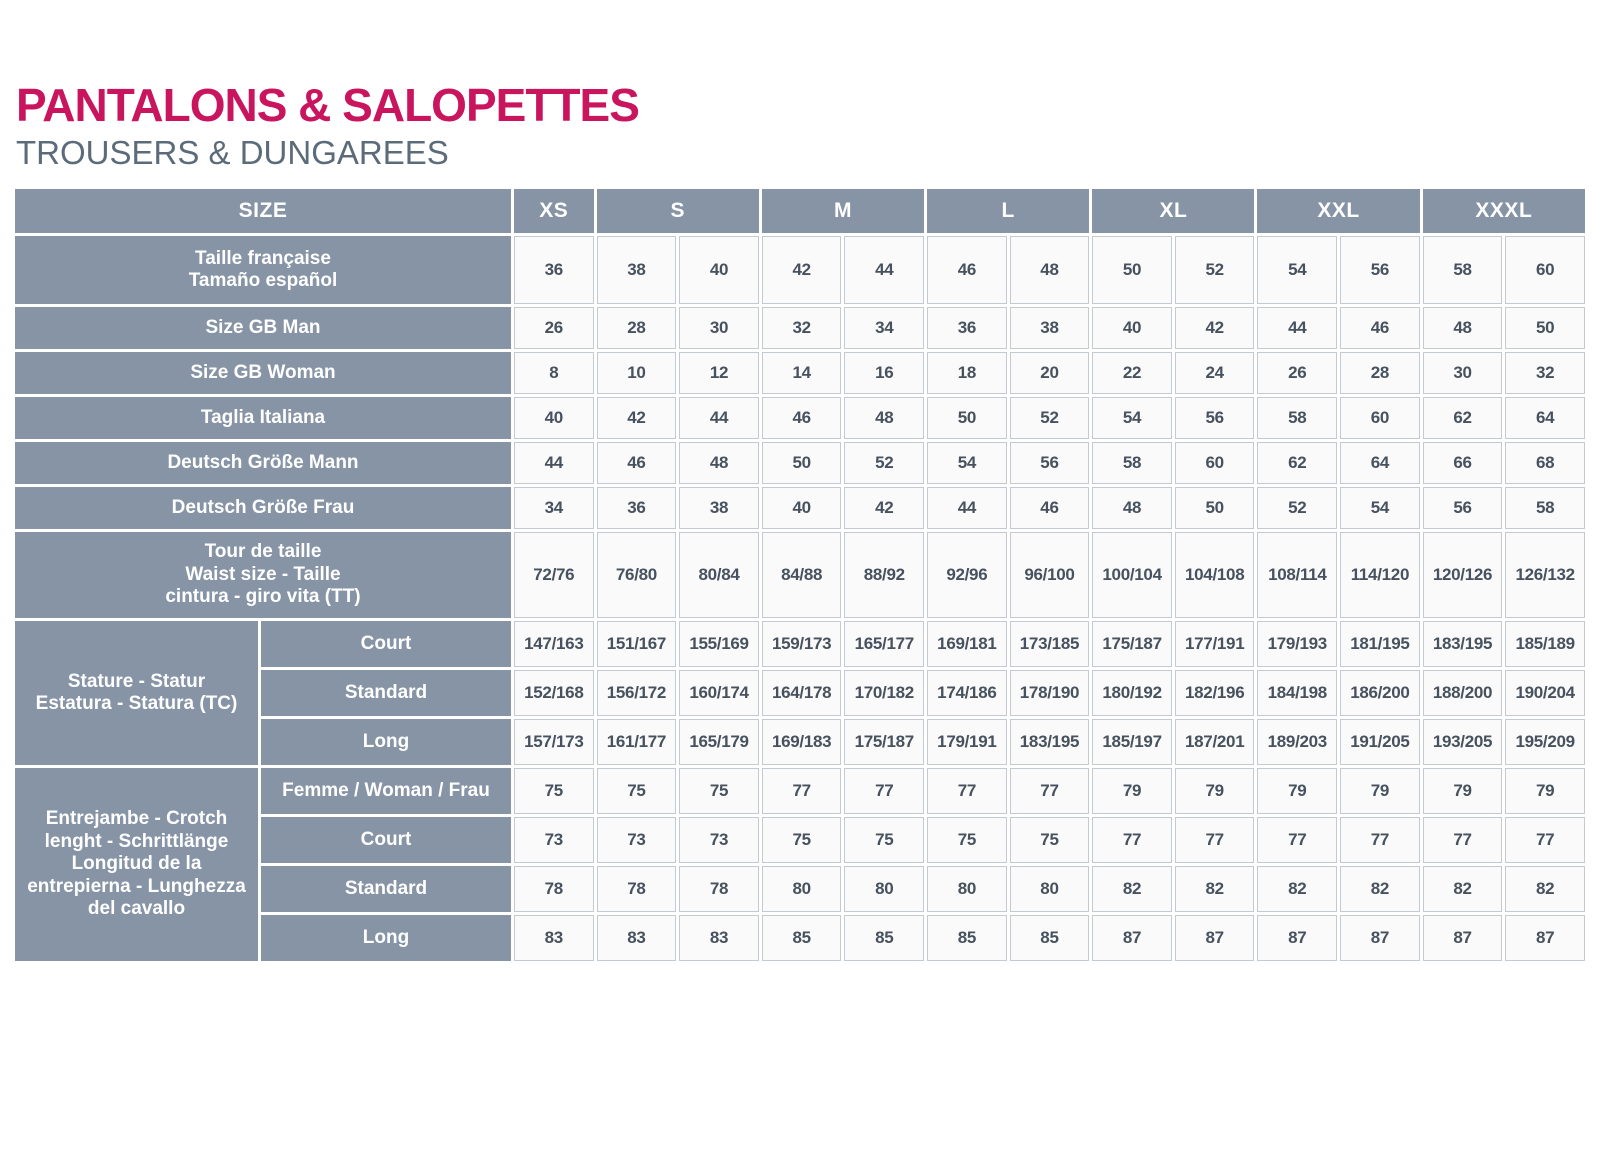 The image size is (1600, 1152). Describe the element at coordinates (386, 938) in the screenshot. I see `sub-label-cell: Long` at that location.